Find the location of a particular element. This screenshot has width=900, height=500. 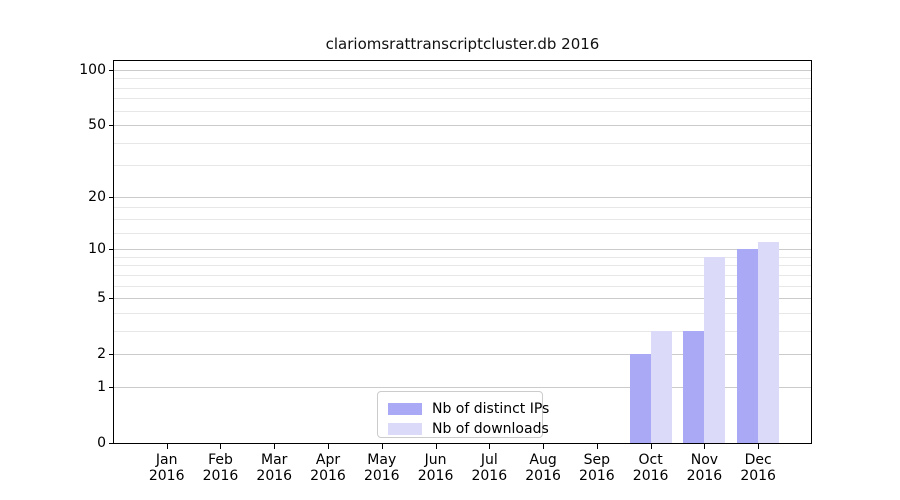

x-tick-label: Oct 2016 is located at coordinates (651, 468).